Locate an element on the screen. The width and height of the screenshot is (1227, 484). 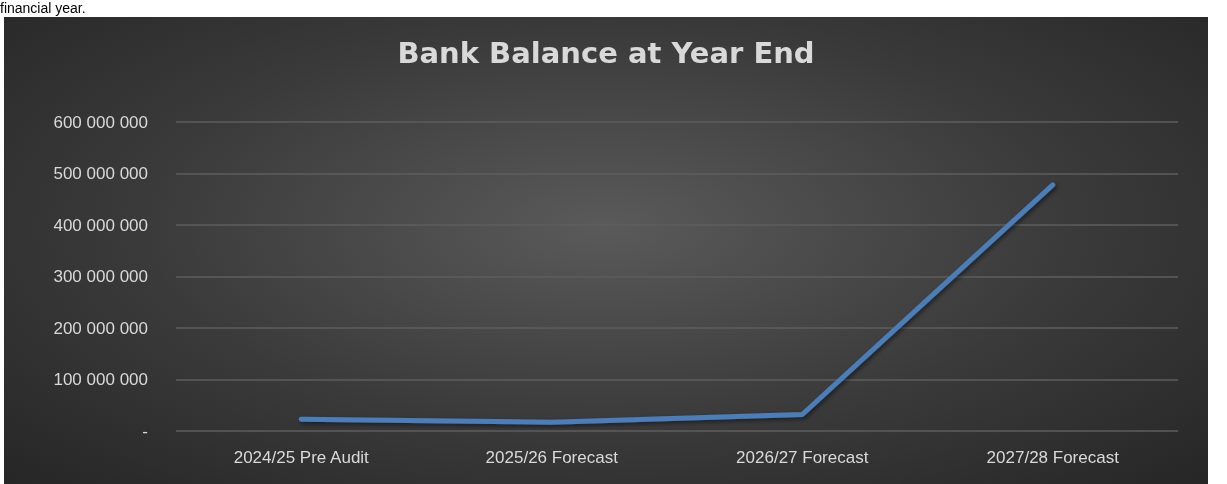
x-tick-label: 2025/26 Forecast is located at coordinates (552, 457).